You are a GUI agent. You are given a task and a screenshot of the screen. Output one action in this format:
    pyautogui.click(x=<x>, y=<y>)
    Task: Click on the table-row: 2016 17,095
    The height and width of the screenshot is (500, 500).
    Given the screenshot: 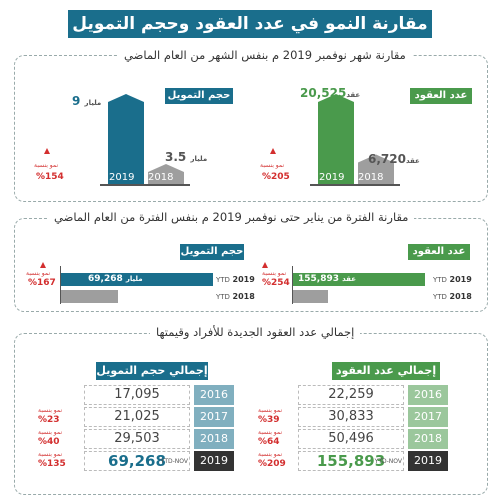 What is the action you would take?
    pyautogui.click(x=136, y=395)
    